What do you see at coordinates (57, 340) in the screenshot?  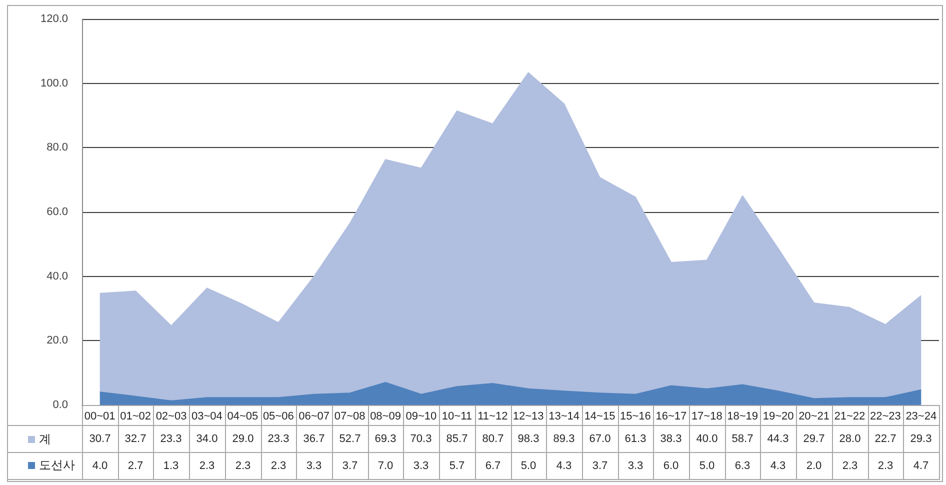 I see `y-tick-label: 20.0` at bounding box center [57, 340].